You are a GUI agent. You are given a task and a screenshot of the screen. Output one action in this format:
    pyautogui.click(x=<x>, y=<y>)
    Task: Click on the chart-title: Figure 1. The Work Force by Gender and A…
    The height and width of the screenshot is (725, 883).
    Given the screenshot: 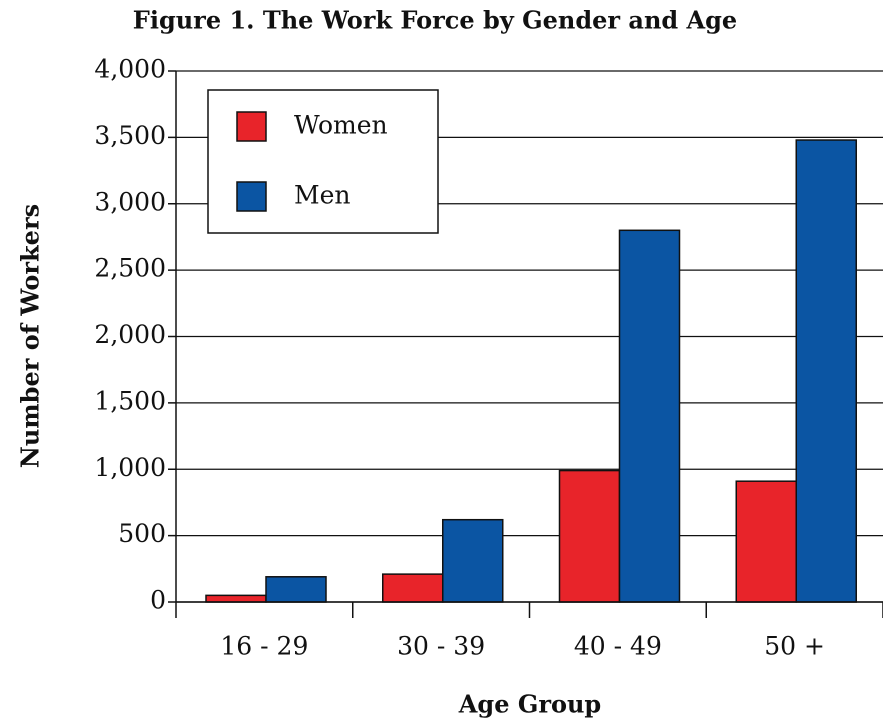 What is the action you would take?
    pyautogui.click(x=435, y=20)
    